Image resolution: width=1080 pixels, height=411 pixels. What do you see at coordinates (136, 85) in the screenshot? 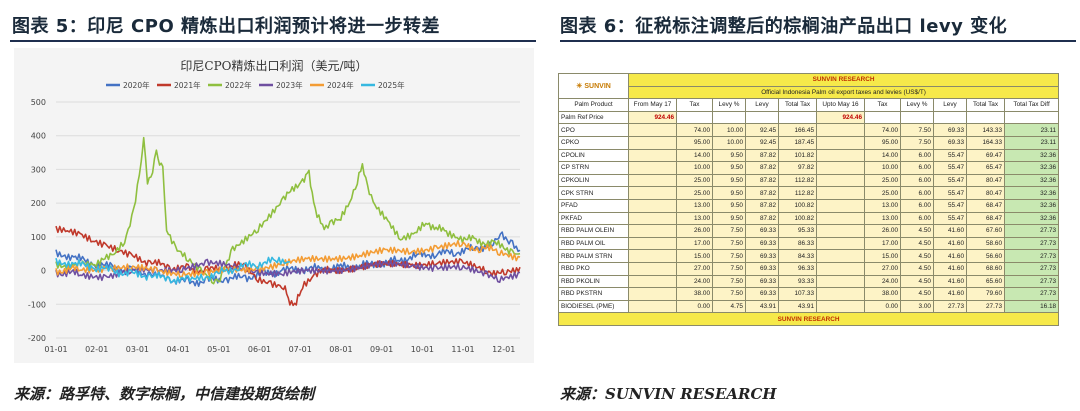
I see `legend-entry: 2020年` at bounding box center [136, 85].